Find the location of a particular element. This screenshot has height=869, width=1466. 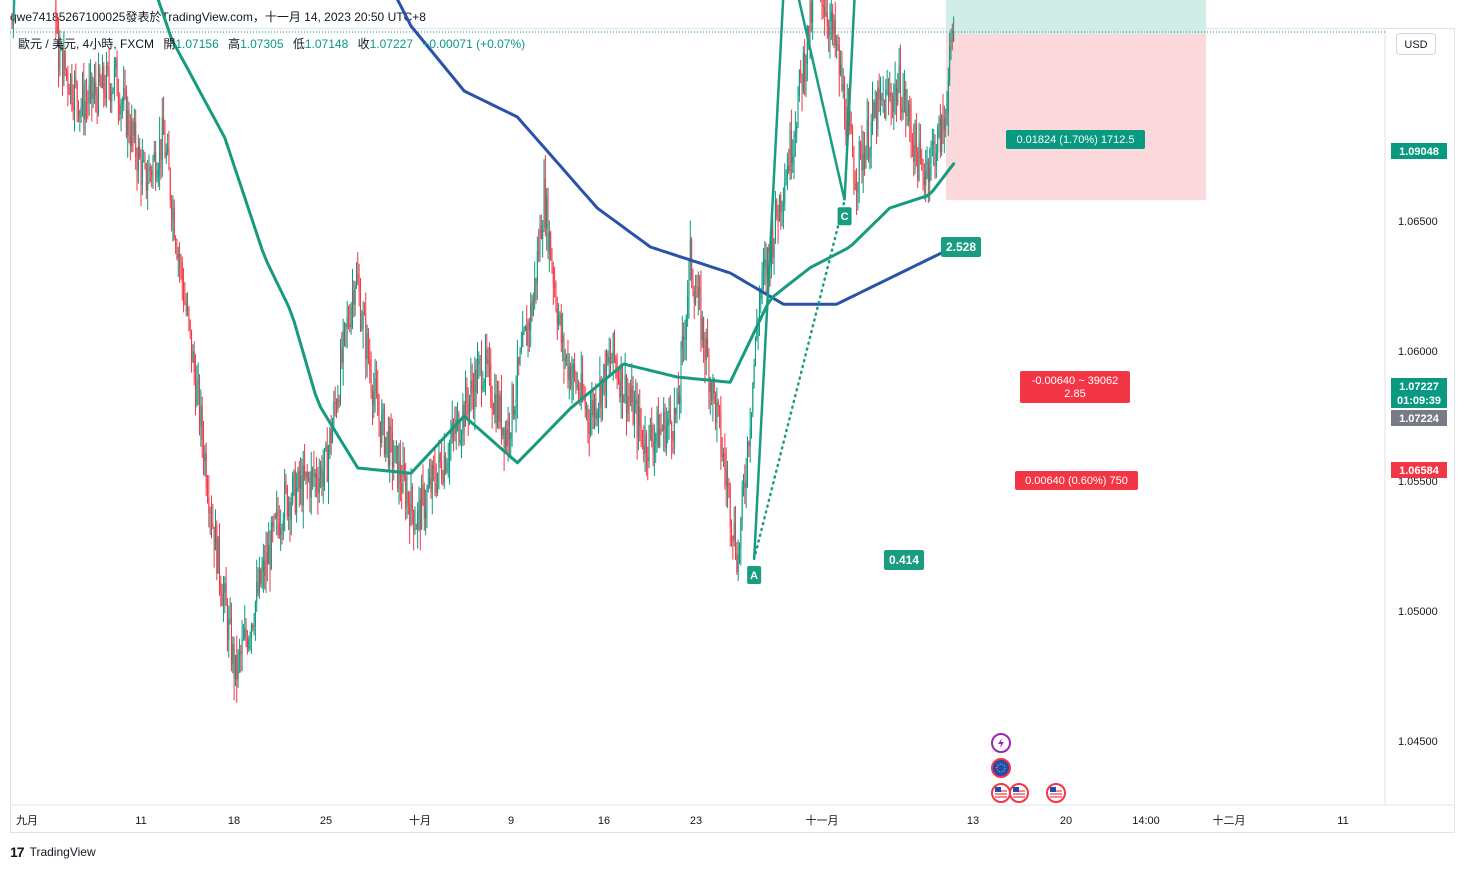

pattern-point-label: A is located at coordinates (754, 576).